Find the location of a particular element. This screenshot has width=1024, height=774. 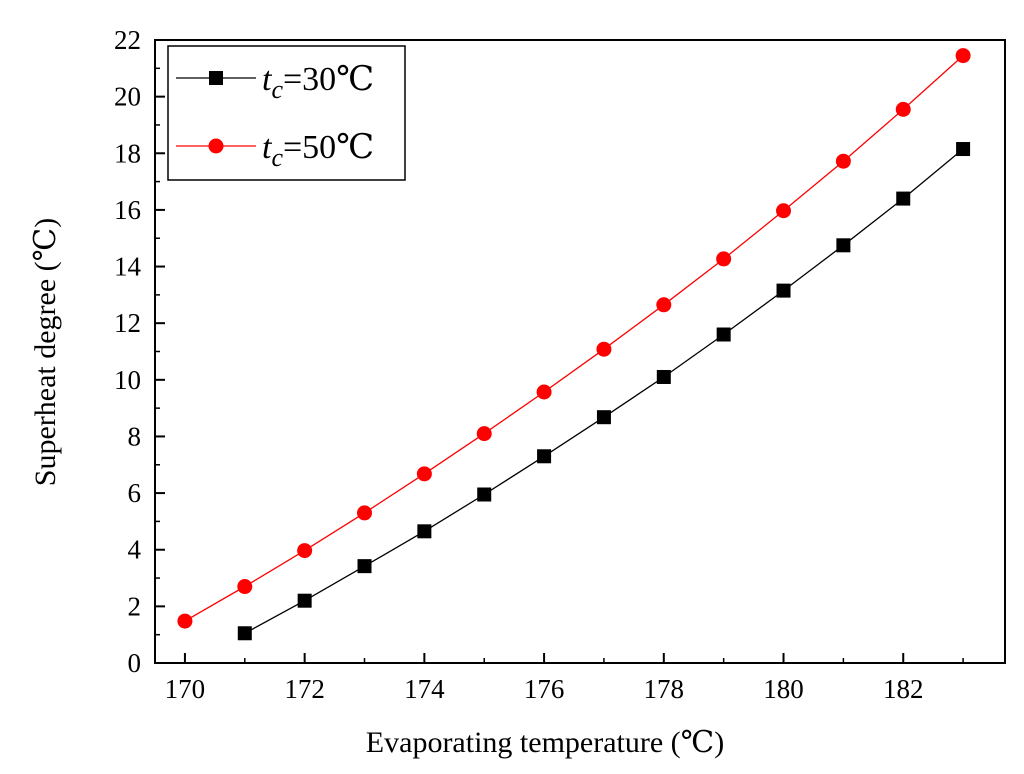

y-tick-label: 8 is located at coordinates (135, 436).